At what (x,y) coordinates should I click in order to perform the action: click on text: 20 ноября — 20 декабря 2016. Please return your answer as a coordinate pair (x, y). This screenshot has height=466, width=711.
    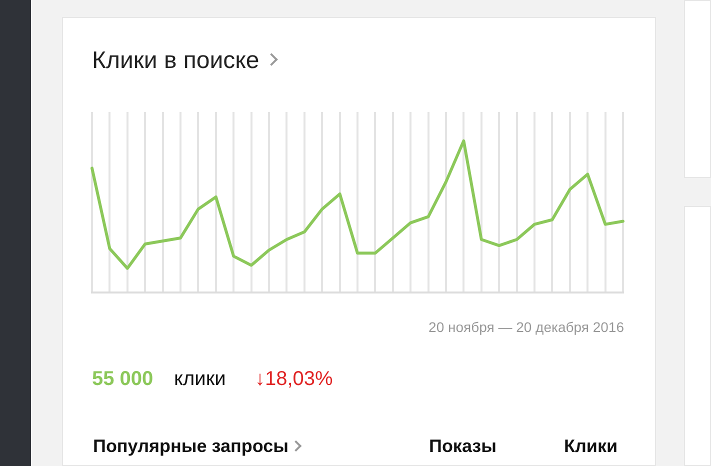
    Looking at the image, I should click on (526, 327).